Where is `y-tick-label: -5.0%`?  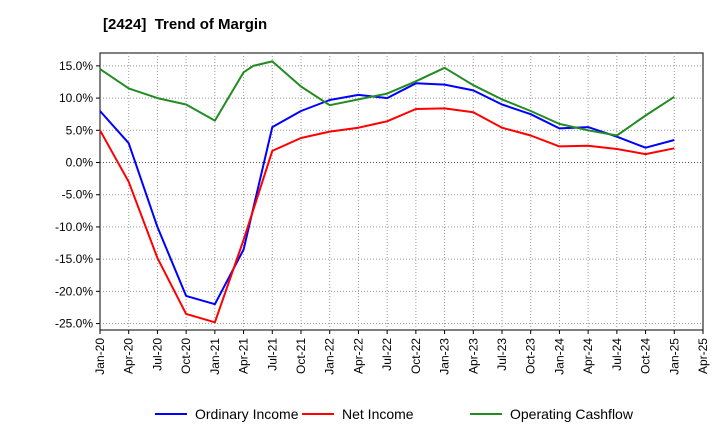 y-tick-label: -5.0% is located at coordinates (78, 195).